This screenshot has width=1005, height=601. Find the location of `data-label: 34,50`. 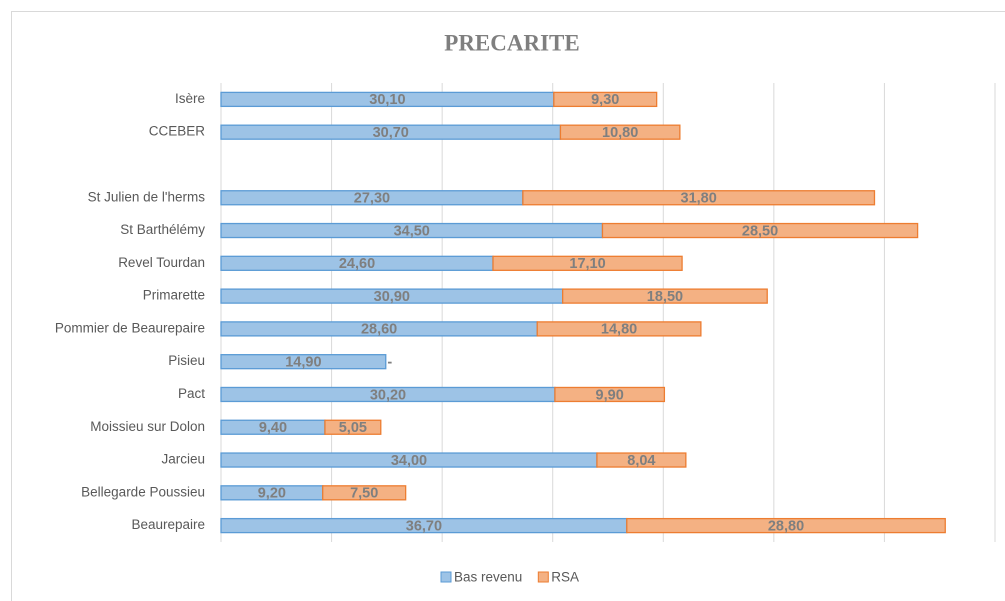

data-label: 34,50 is located at coordinates (412, 231).